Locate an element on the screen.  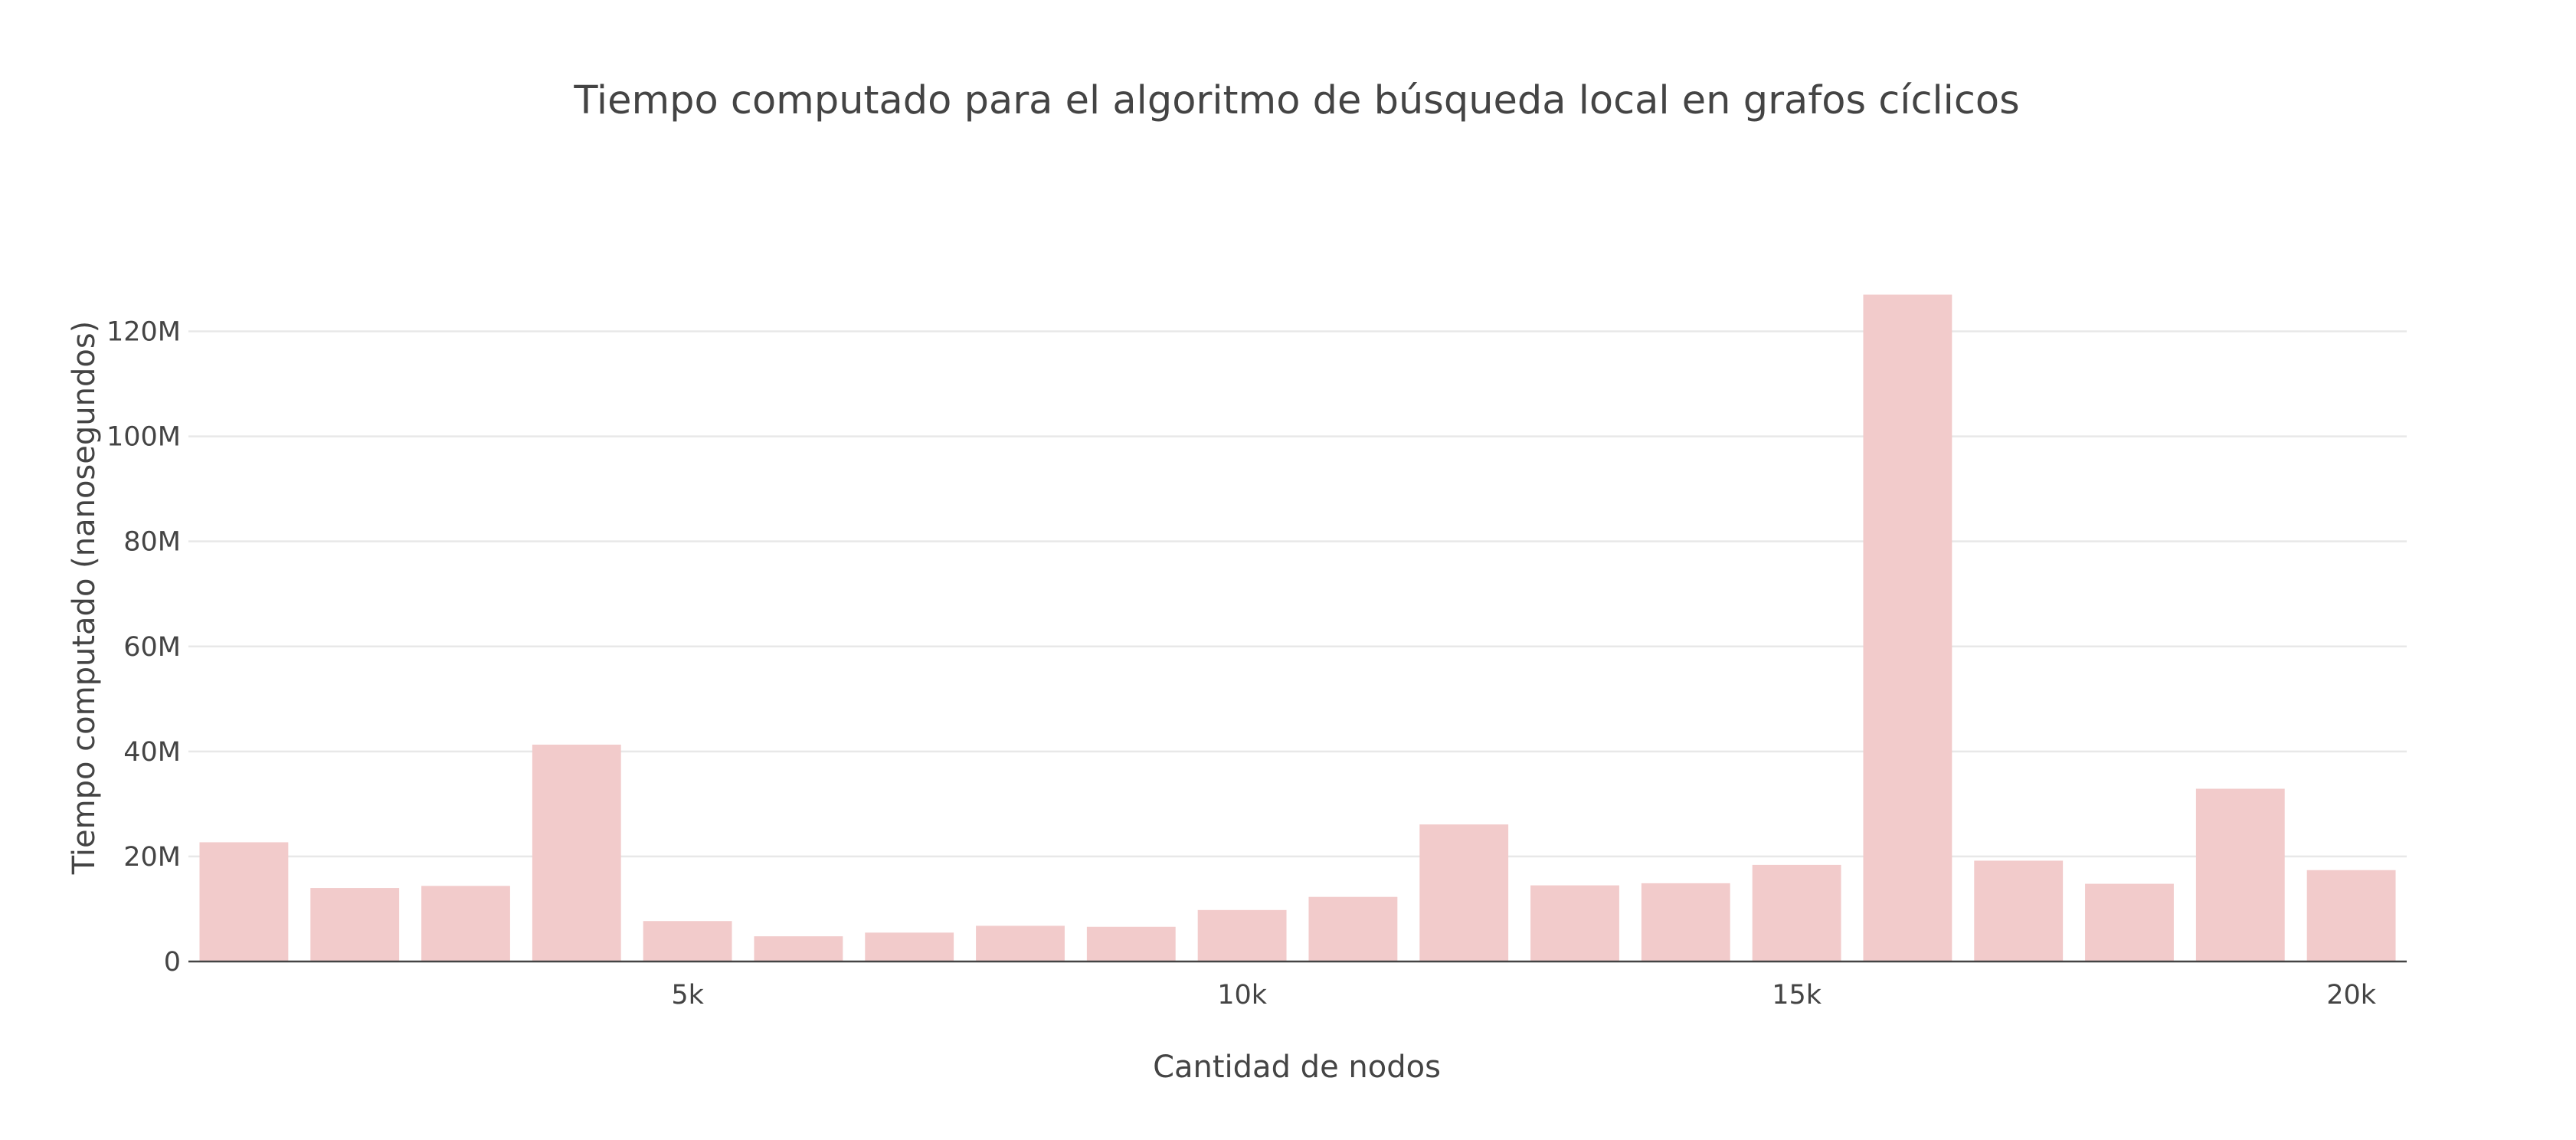
y-tick-label: 0 is located at coordinates (172, 962).